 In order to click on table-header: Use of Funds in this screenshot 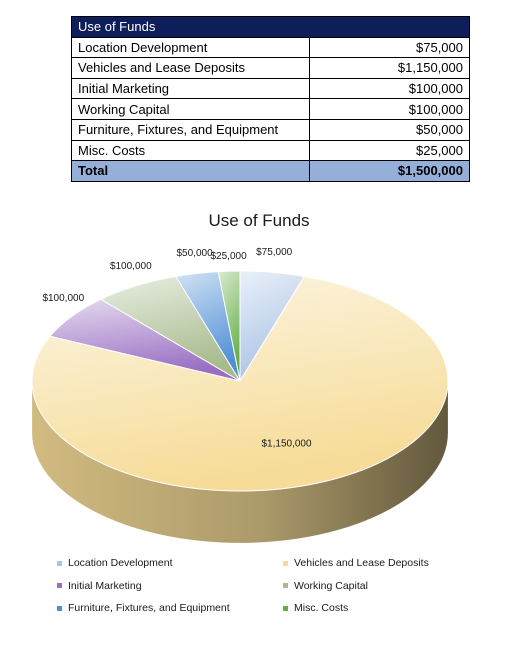, I will do `click(270, 27)`.